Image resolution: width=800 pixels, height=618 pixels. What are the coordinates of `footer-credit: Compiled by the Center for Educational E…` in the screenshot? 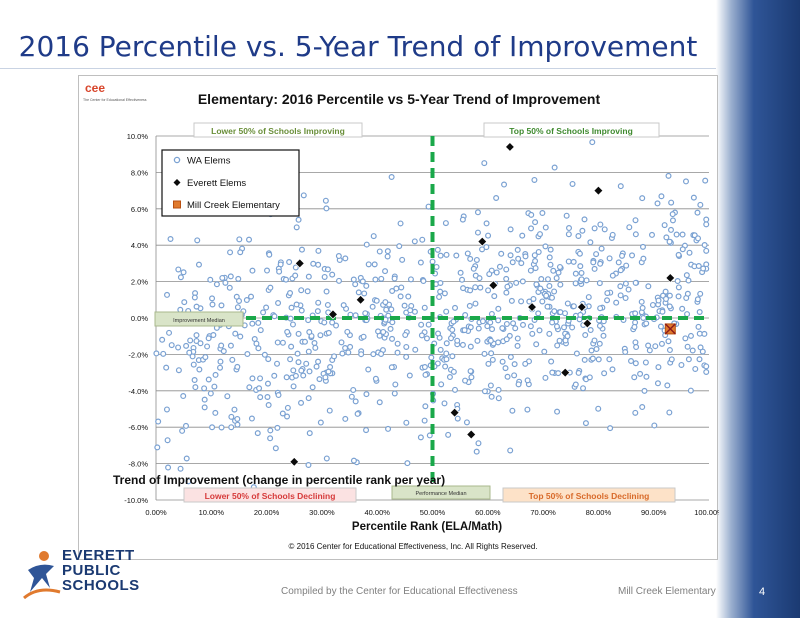 It's located at (399, 591).